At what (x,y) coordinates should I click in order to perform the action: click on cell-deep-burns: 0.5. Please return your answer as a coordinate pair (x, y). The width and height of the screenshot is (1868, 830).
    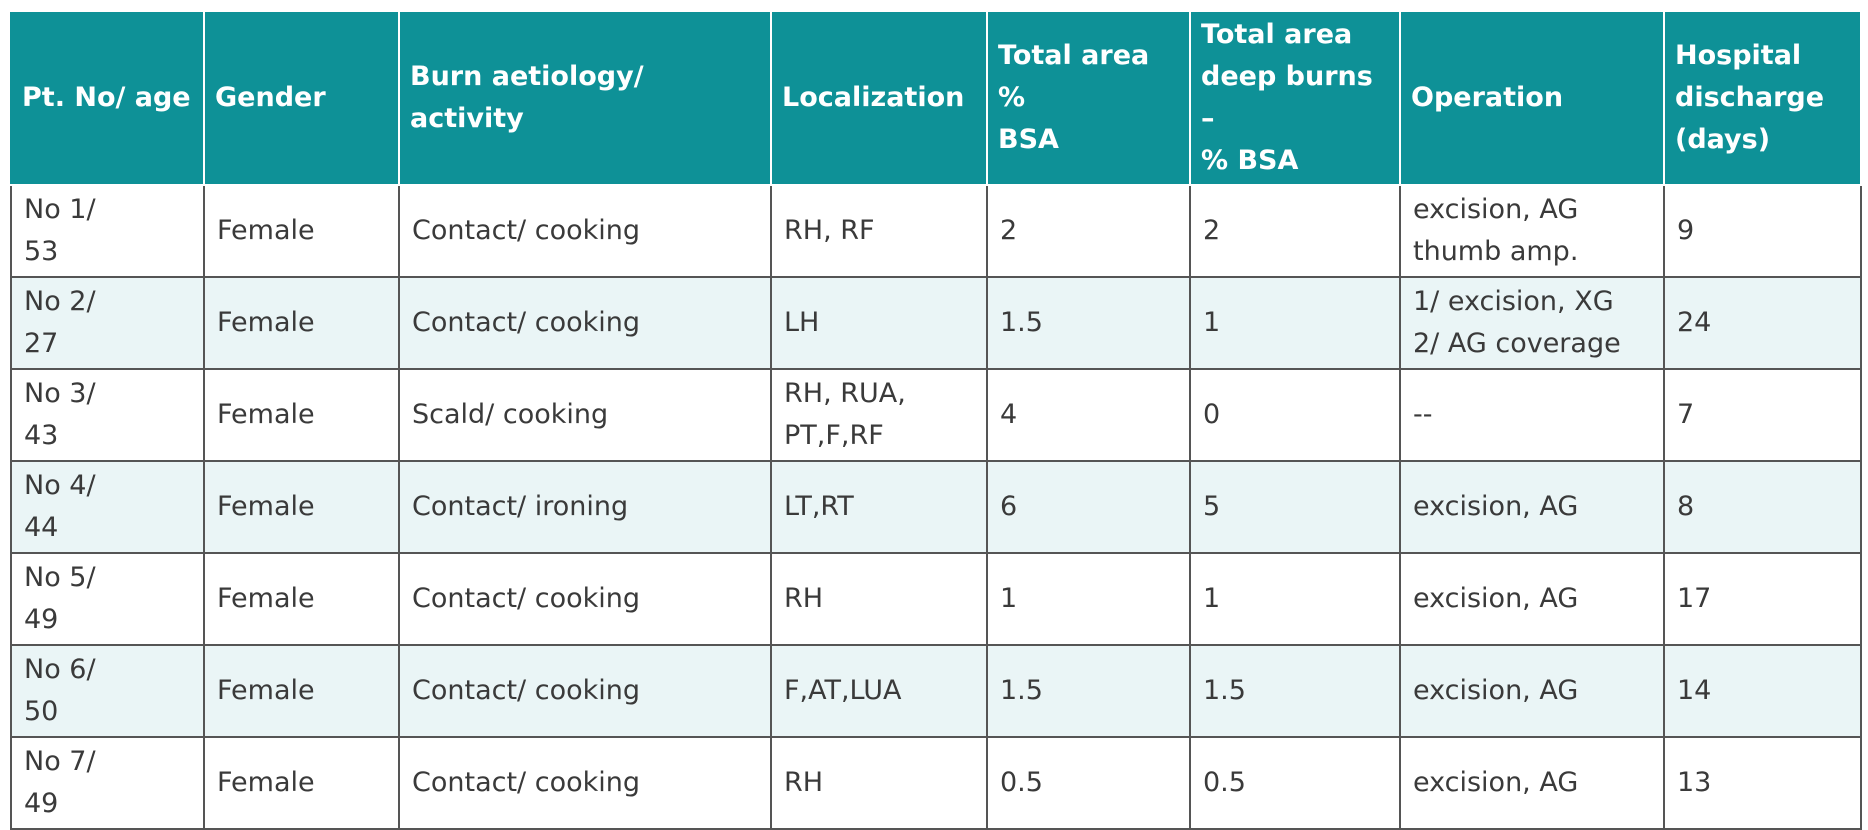
    Looking at the image, I should click on (1295, 783).